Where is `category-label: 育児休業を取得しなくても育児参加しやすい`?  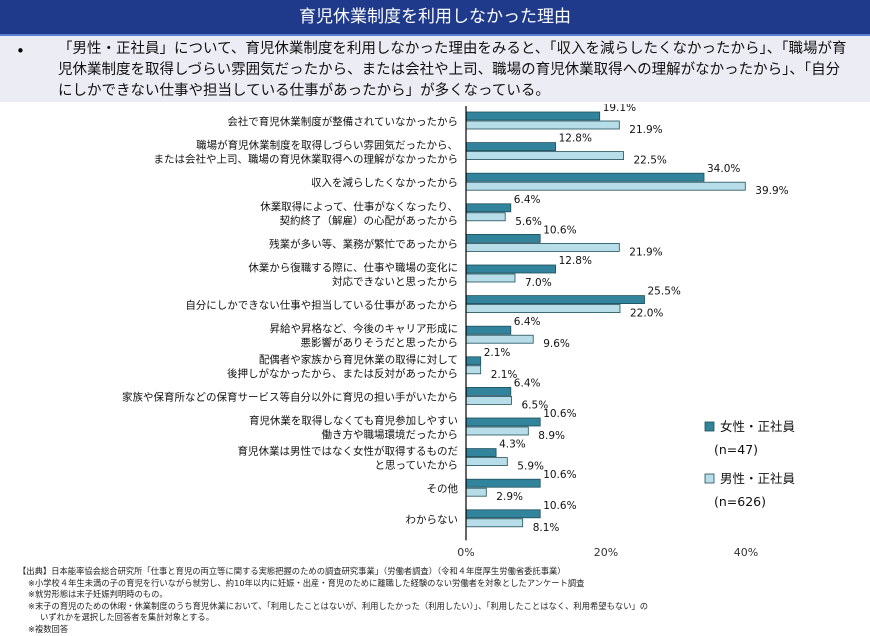 category-label: 育児休業を取得しなくても育児参加しやすい is located at coordinates (353, 420).